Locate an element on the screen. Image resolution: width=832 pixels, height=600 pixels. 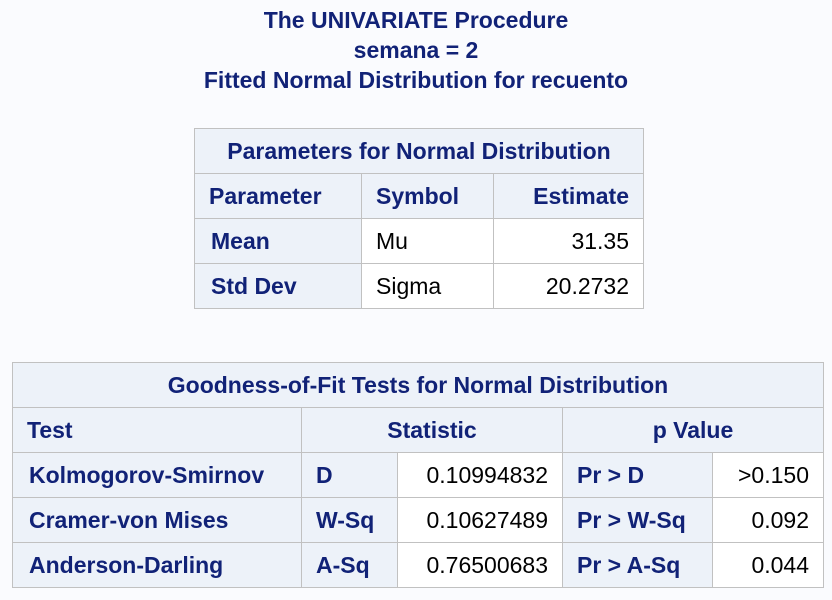
cell-statistic-value: 0.76500683 is located at coordinates (480, 565).